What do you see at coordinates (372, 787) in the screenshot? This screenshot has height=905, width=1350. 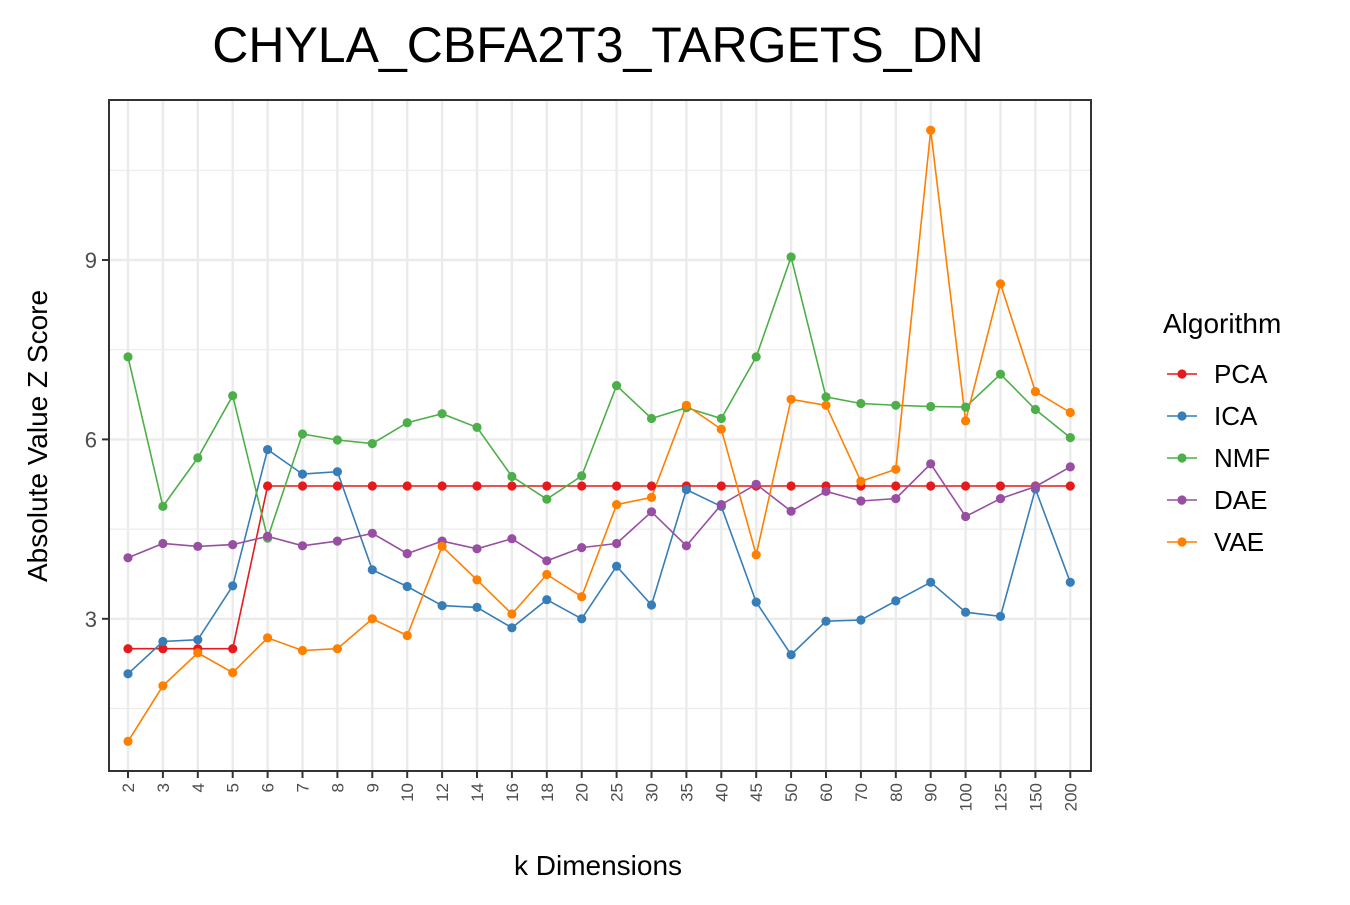 I see `x-tick-label: 9` at bounding box center [372, 787].